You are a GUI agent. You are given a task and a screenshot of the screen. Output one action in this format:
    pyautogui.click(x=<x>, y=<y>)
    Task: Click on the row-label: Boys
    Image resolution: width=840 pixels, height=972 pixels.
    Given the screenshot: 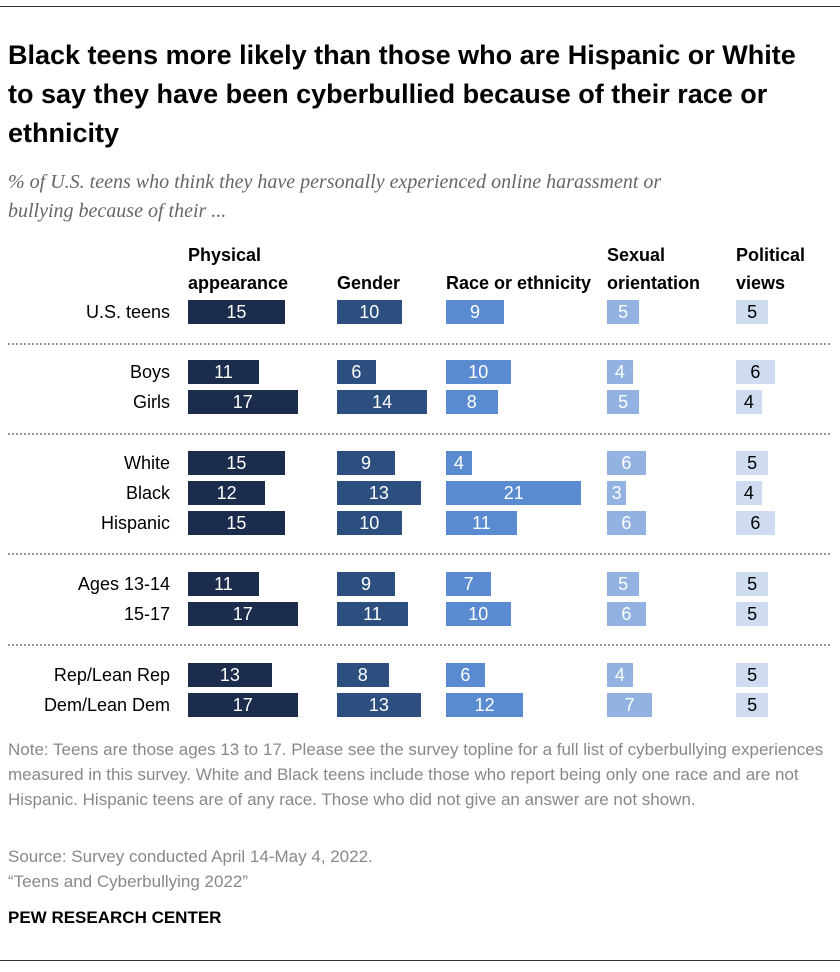 What is the action you would take?
    pyautogui.click(x=149, y=372)
    